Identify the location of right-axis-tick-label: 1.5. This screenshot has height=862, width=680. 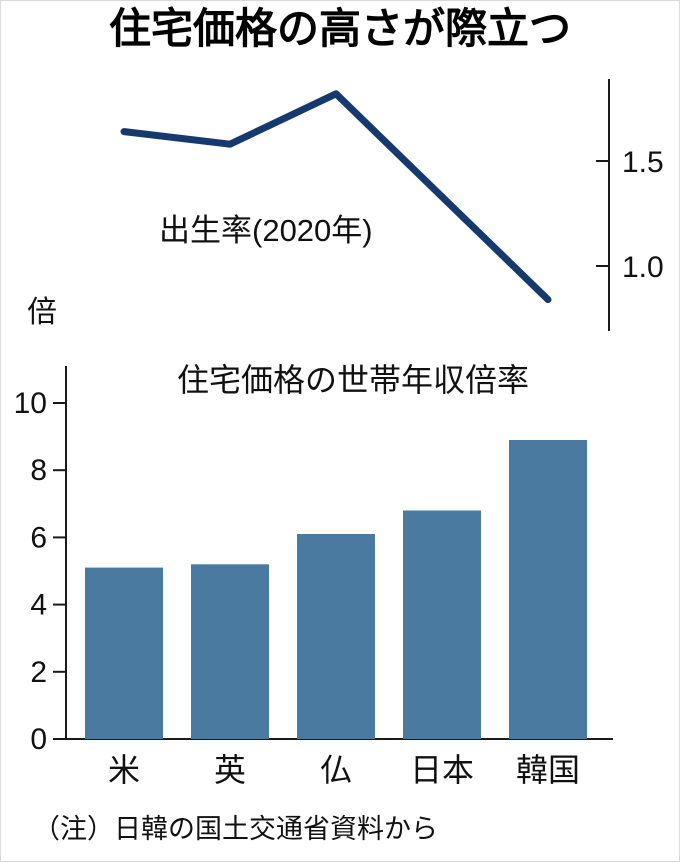
(643, 162).